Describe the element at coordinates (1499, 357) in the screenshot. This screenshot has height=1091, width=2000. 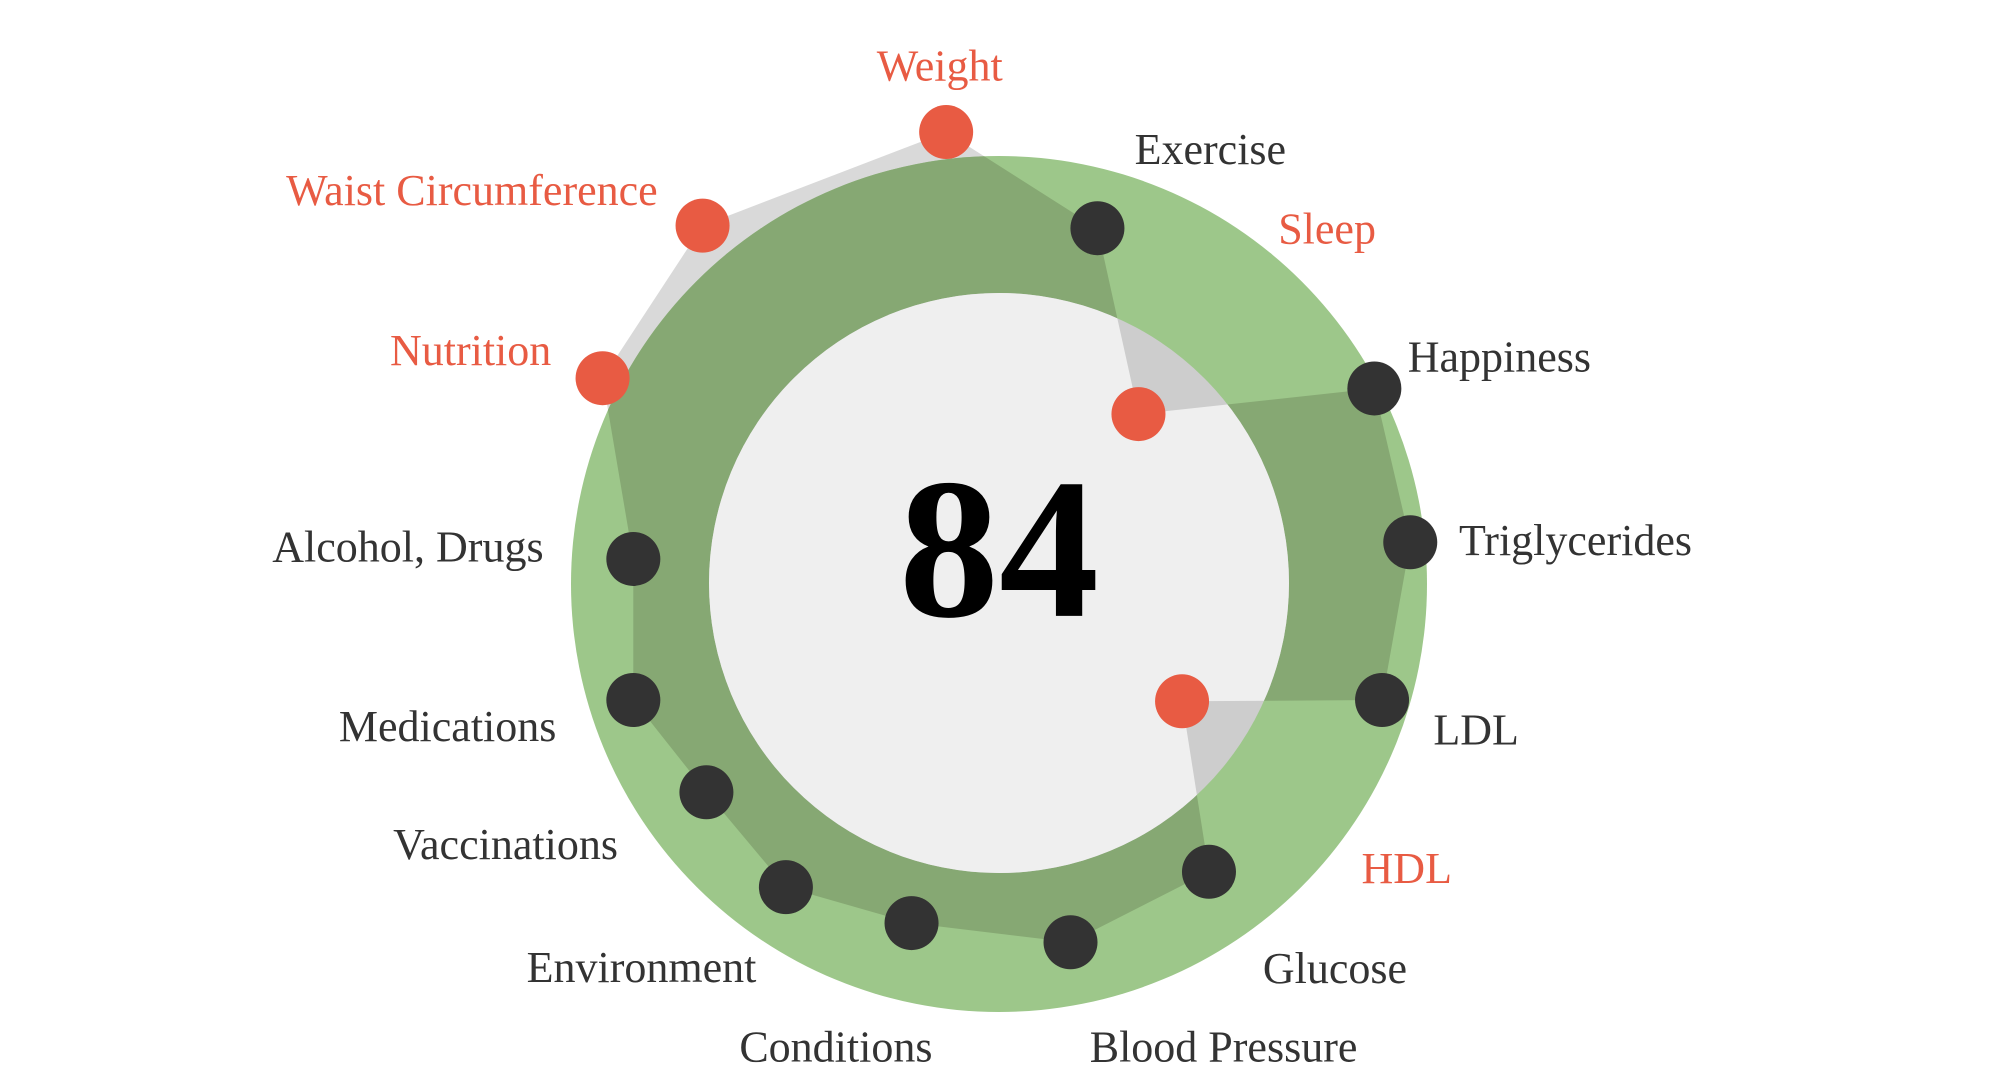
I see `metric-label: Happiness` at that location.